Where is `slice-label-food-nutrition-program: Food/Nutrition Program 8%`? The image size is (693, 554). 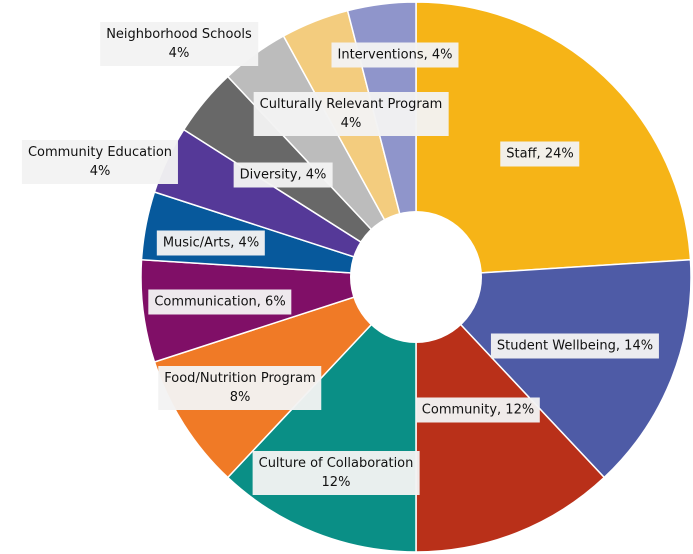
slice-label-food-nutrition-program: Food/Nutrition Program 8% is located at coordinates (240, 388).